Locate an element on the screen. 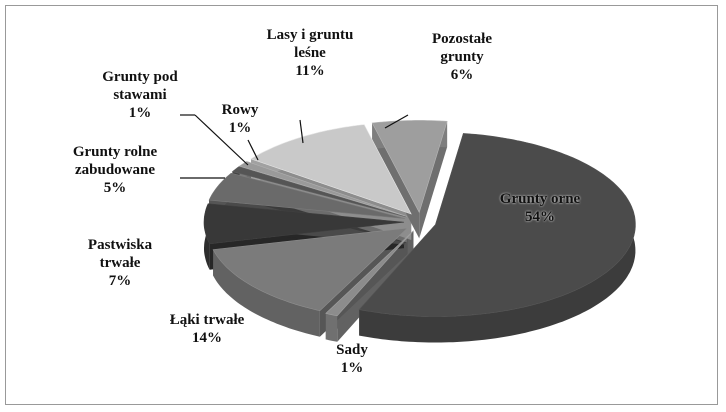 Image resolution: width=726 pixels, height=412 pixels. value-label: 6% is located at coordinates (462, 75).